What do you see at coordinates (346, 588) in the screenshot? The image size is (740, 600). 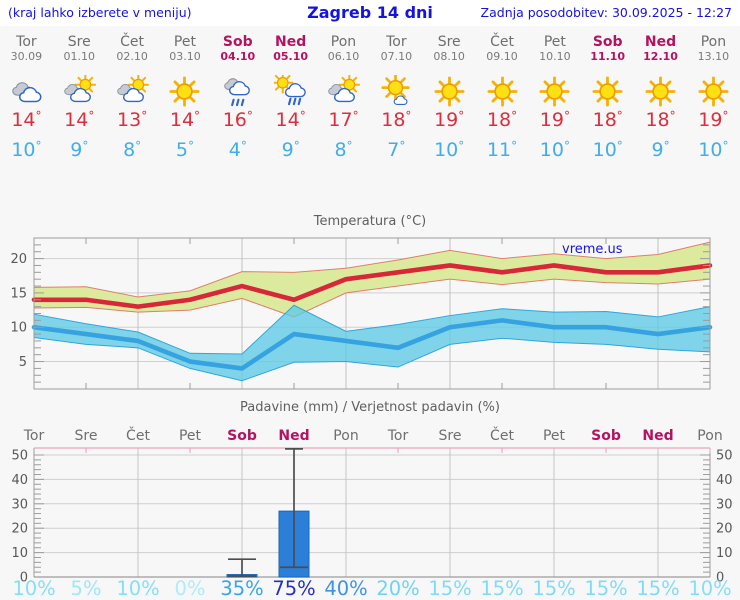 I see `precip-probability: 40%` at bounding box center [346, 588].